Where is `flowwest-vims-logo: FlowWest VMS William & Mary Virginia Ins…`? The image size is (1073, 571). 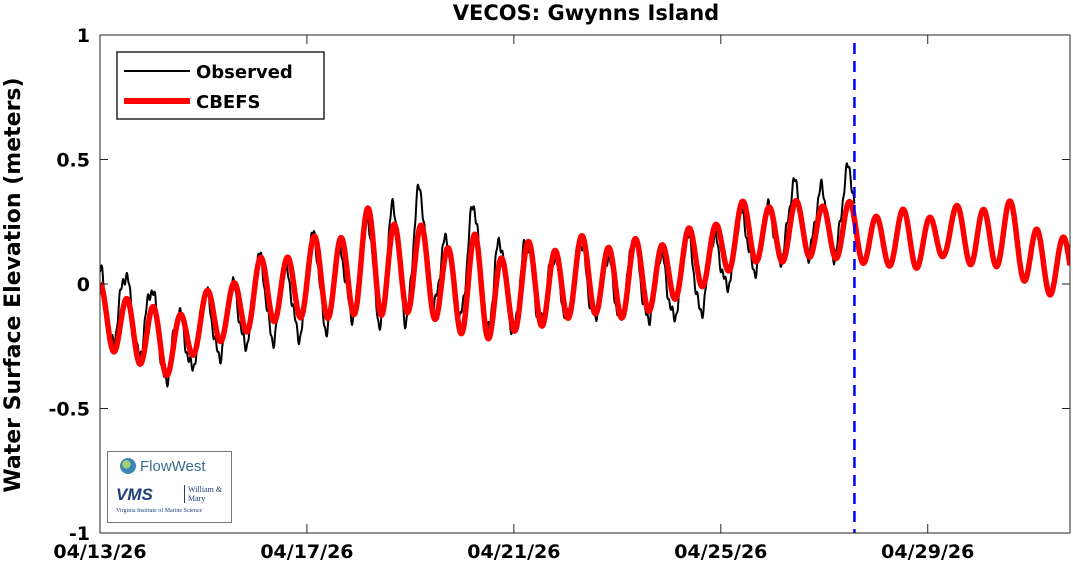 flowwest-vims-logo: FlowWest VMS William & Mary Virginia Ins… is located at coordinates (169, 487).